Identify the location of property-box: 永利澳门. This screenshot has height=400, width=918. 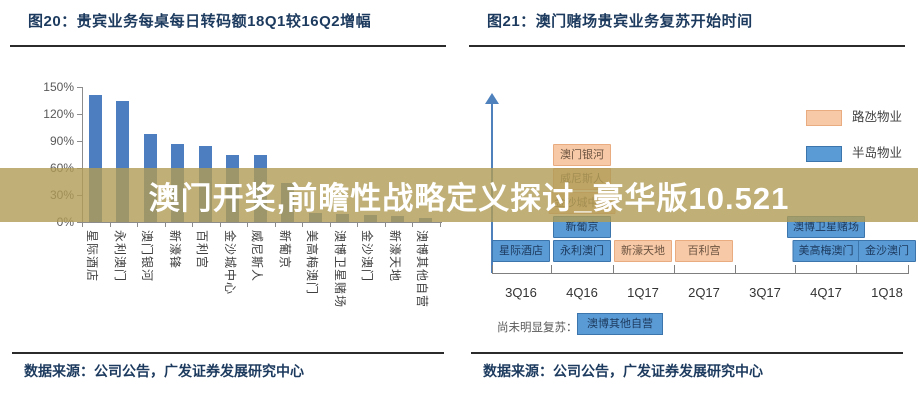
(582, 251).